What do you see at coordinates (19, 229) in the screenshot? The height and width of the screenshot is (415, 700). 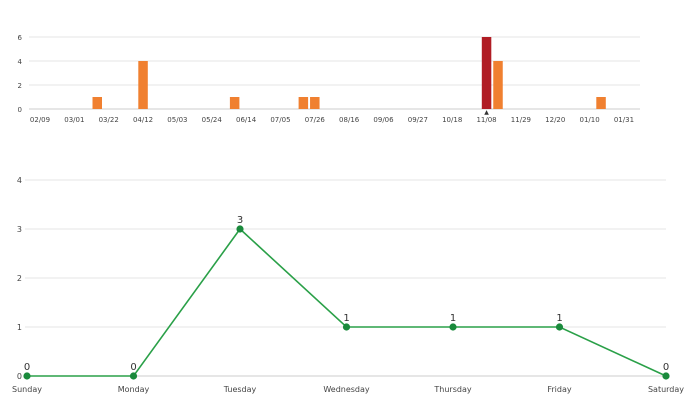 I see `y-tick-label: 3` at bounding box center [19, 229].